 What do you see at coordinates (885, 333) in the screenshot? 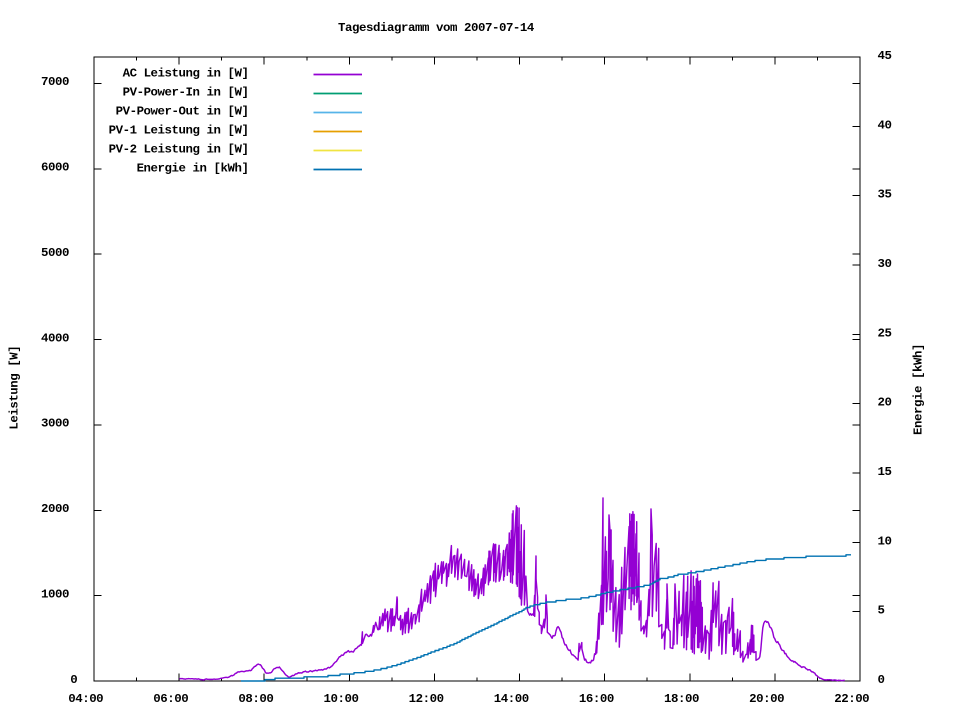
I see `svg-text: 25` at bounding box center [885, 333].